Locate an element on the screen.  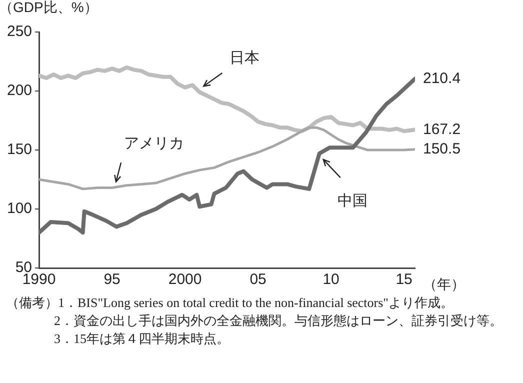
series-label: アメリカ is located at coordinates (154, 143).